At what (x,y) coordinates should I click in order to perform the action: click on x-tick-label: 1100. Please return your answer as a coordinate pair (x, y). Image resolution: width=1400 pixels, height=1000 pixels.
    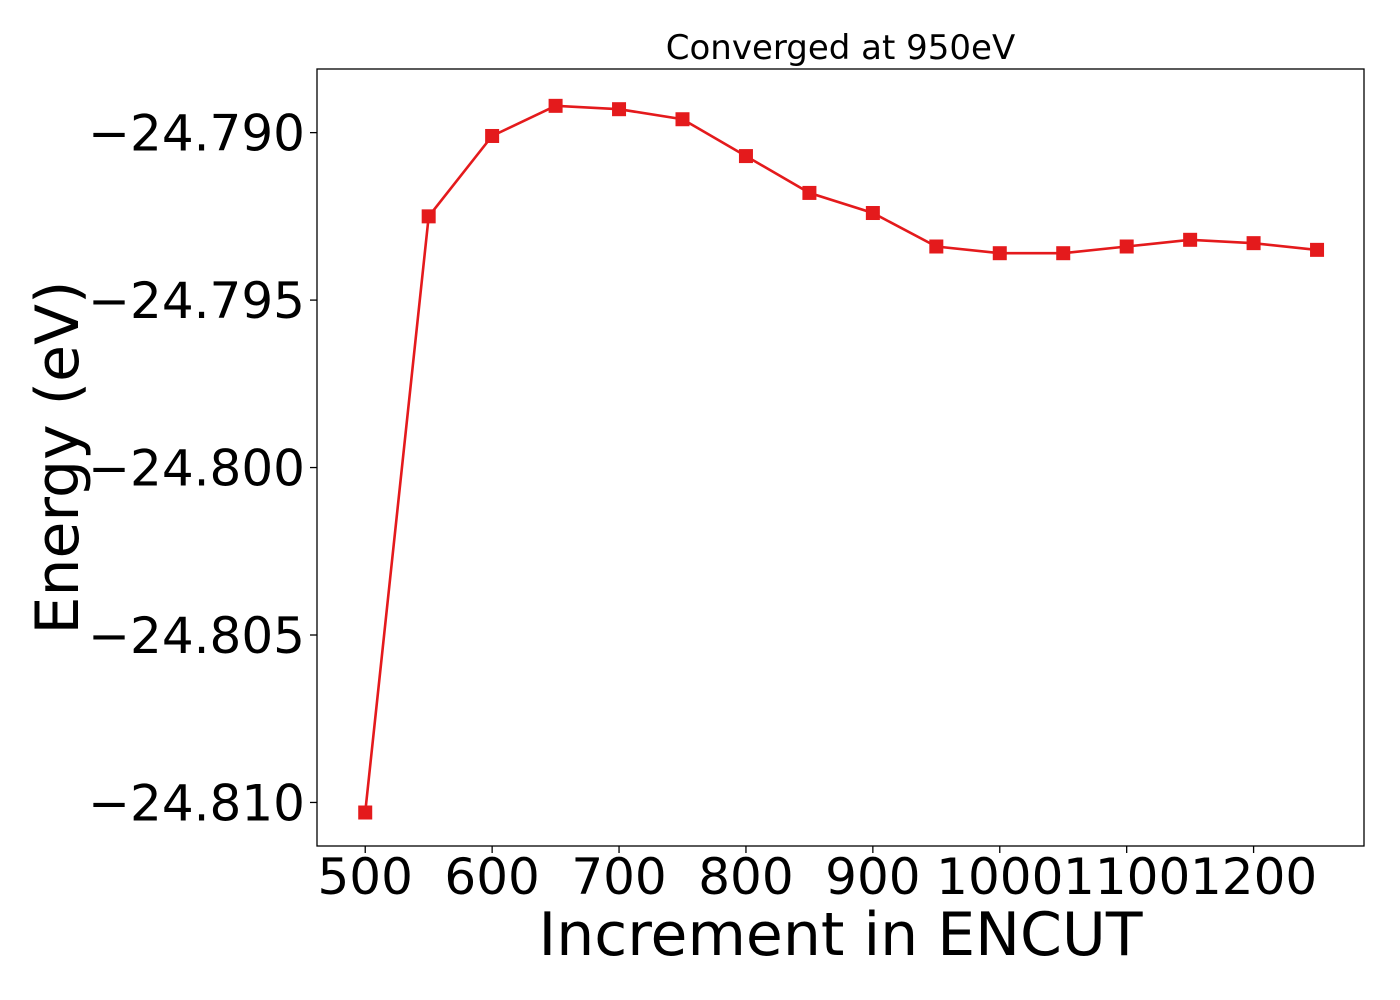
    Looking at the image, I should click on (1126, 877).